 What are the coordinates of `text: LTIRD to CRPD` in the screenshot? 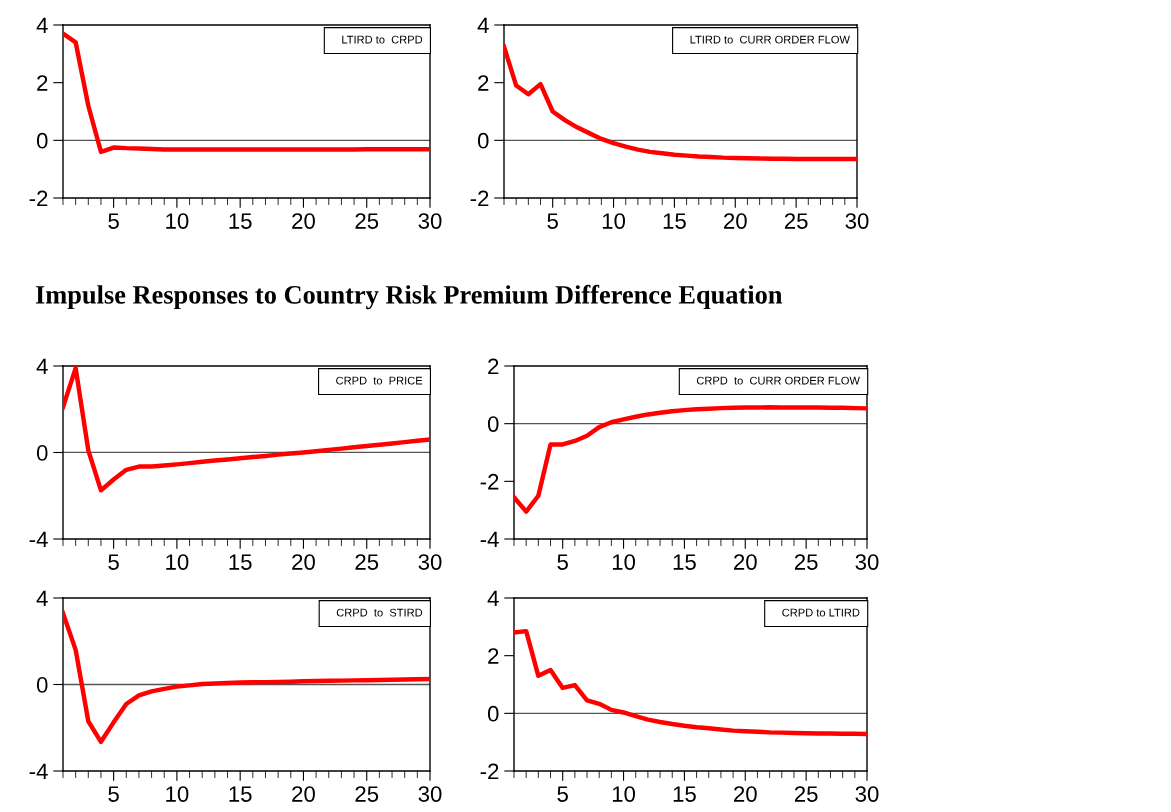 It's located at (382, 39).